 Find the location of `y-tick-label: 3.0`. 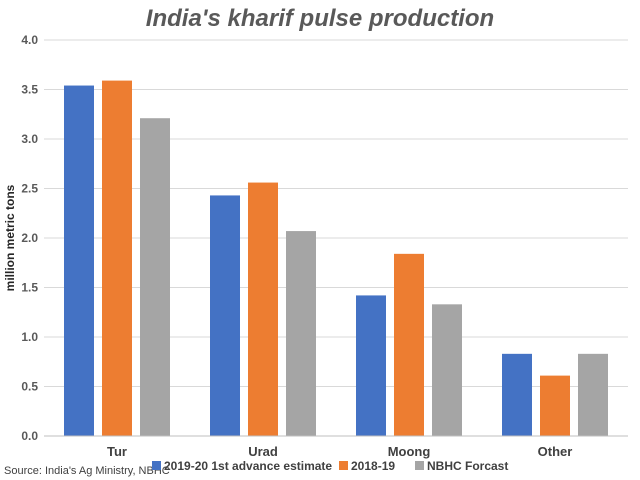

y-tick-label: 3.0 is located at coordinates (29, 139).